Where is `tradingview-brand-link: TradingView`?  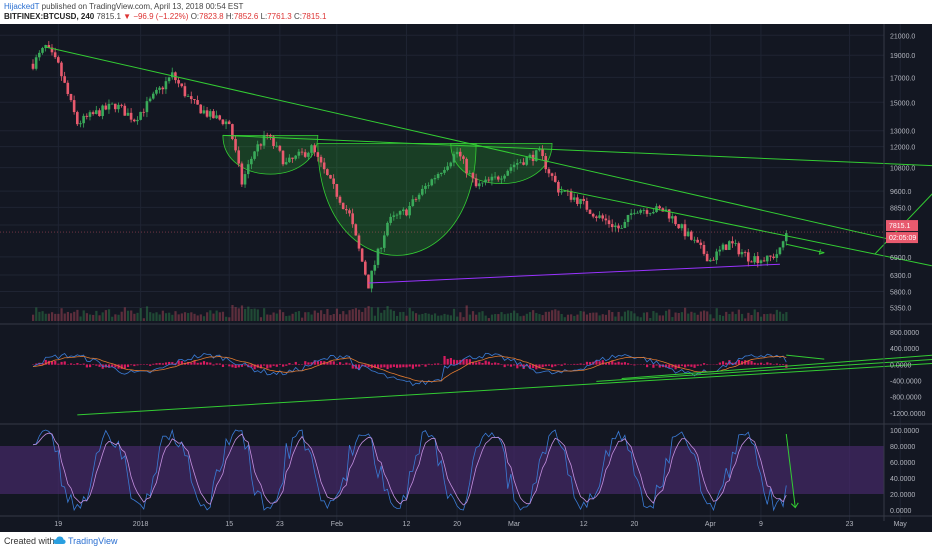 tradingview-brand-link: TradingView is located at coordinates (93, 541).